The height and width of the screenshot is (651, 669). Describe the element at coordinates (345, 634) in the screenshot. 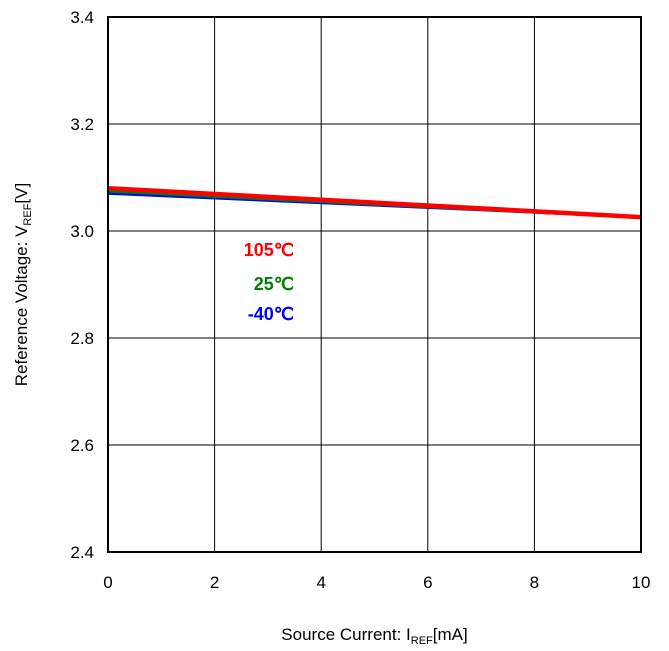

I see `x-axis-label-main: Source Current: I` at that location.